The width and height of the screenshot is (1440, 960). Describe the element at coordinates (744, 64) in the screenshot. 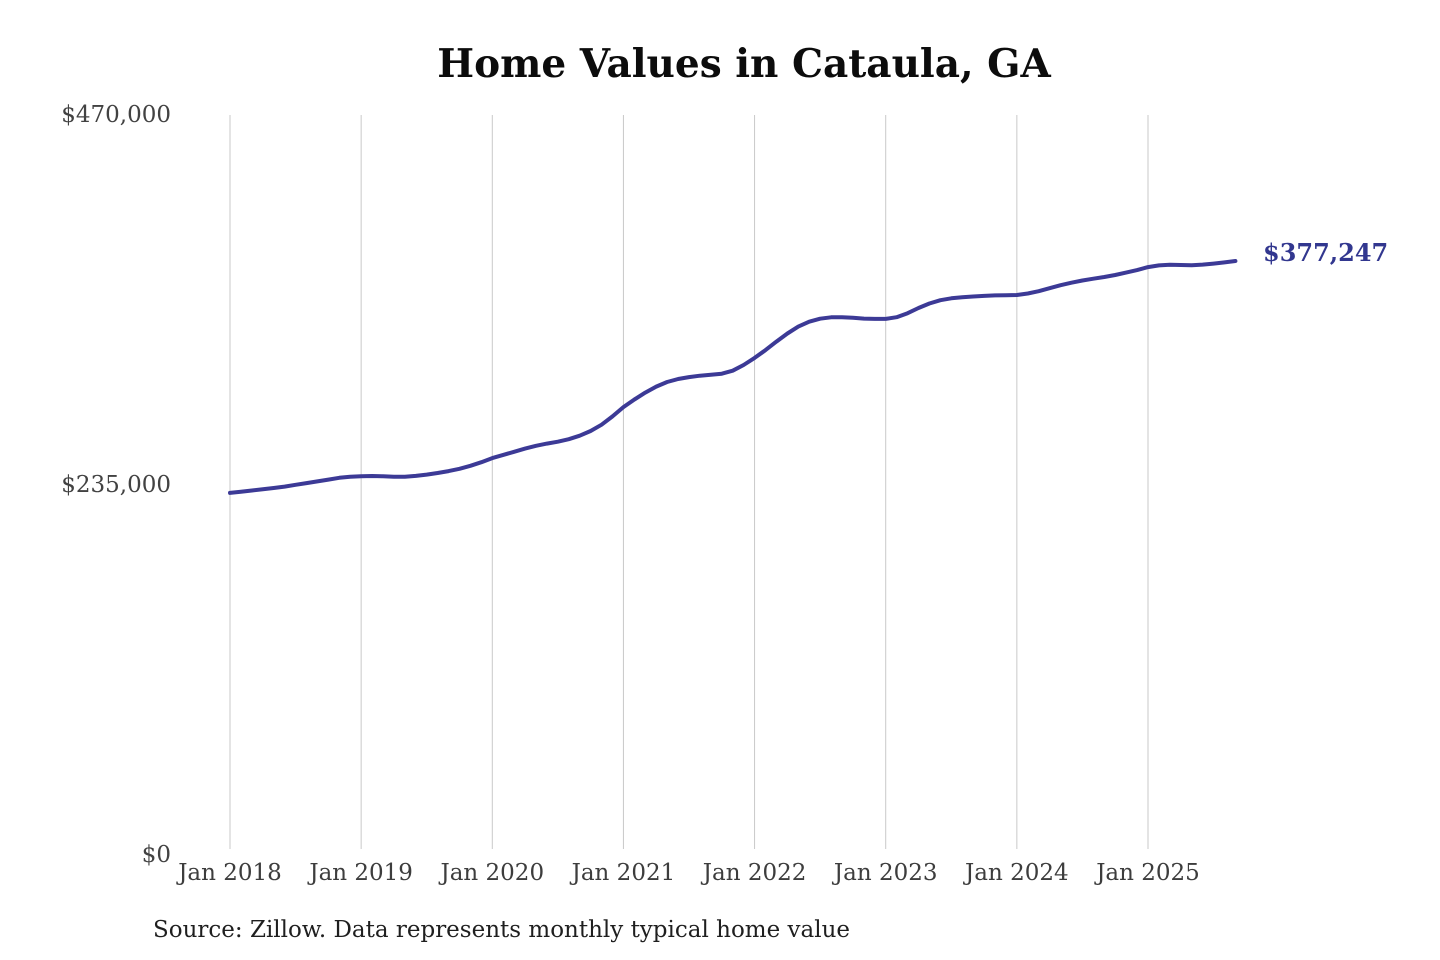

I see `chart-title: Home Values in Cataula, GA` at that location.